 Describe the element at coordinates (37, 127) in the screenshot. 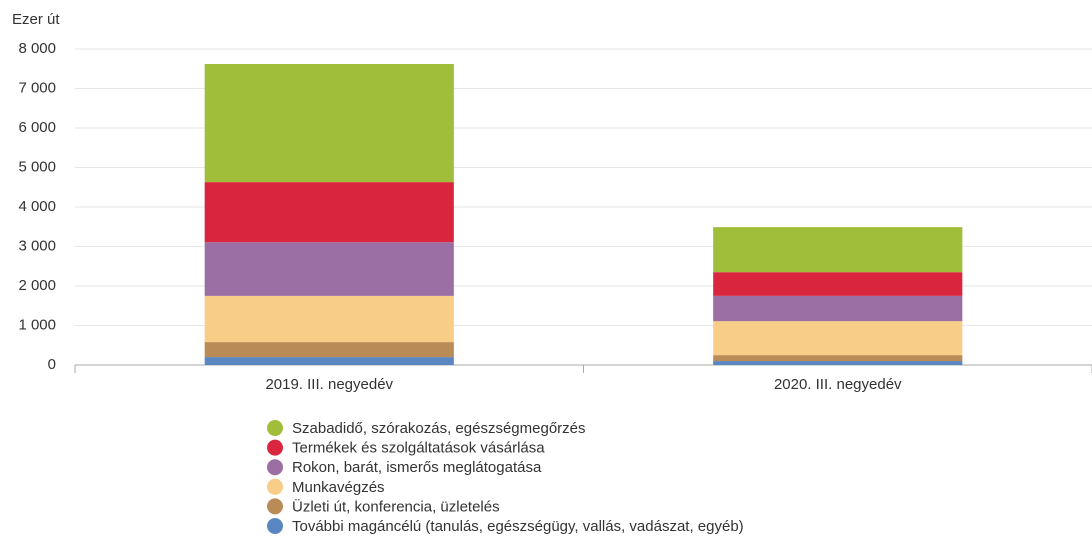

I see `y-tick-label: 6 000` at that location.